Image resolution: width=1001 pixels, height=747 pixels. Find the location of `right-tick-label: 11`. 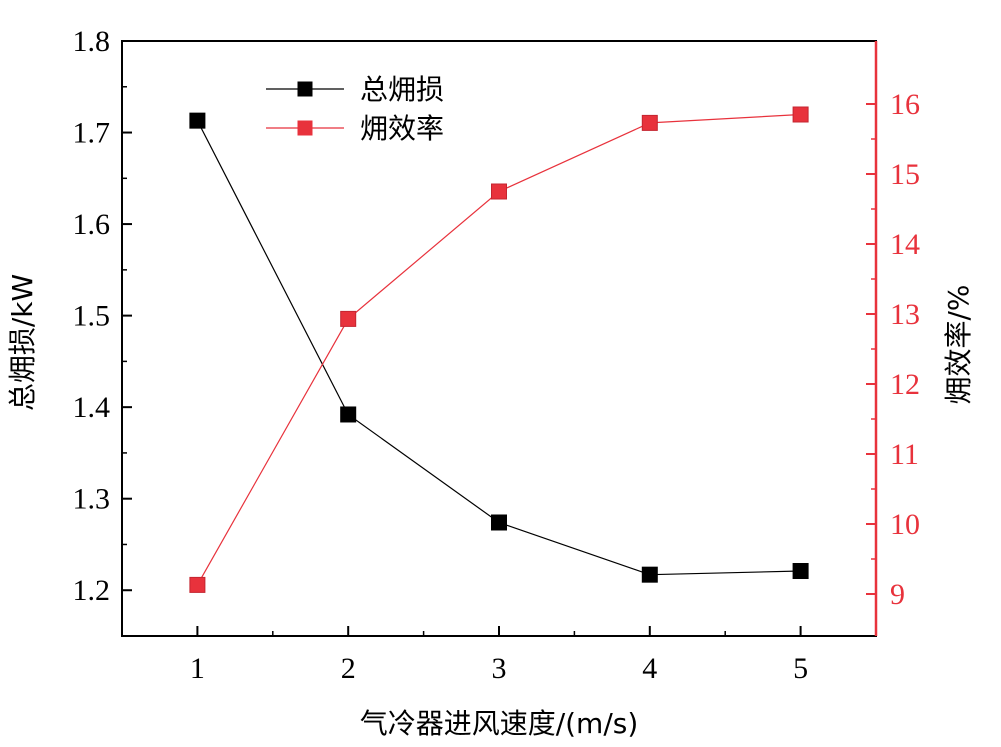

right-tick-label: 11 is located at coordinates (904, 454).